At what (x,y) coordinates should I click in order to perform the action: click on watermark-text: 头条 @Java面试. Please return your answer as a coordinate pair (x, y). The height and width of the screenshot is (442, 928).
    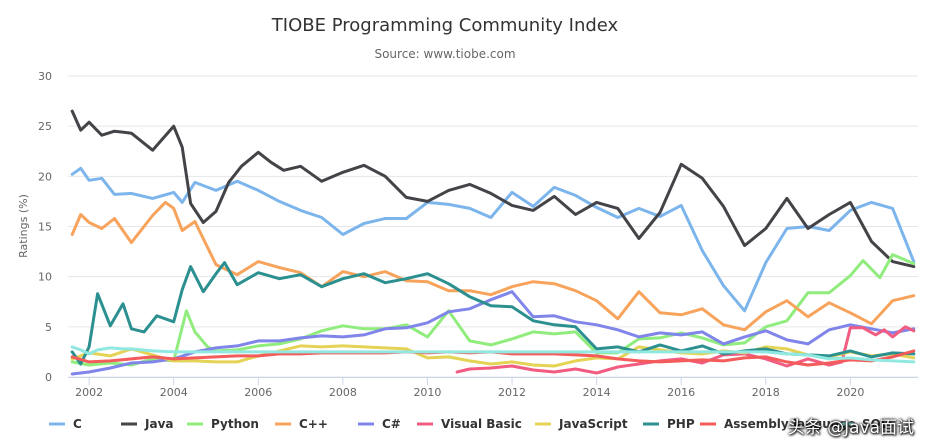
    Looking at the image, I should click on (850, 428).